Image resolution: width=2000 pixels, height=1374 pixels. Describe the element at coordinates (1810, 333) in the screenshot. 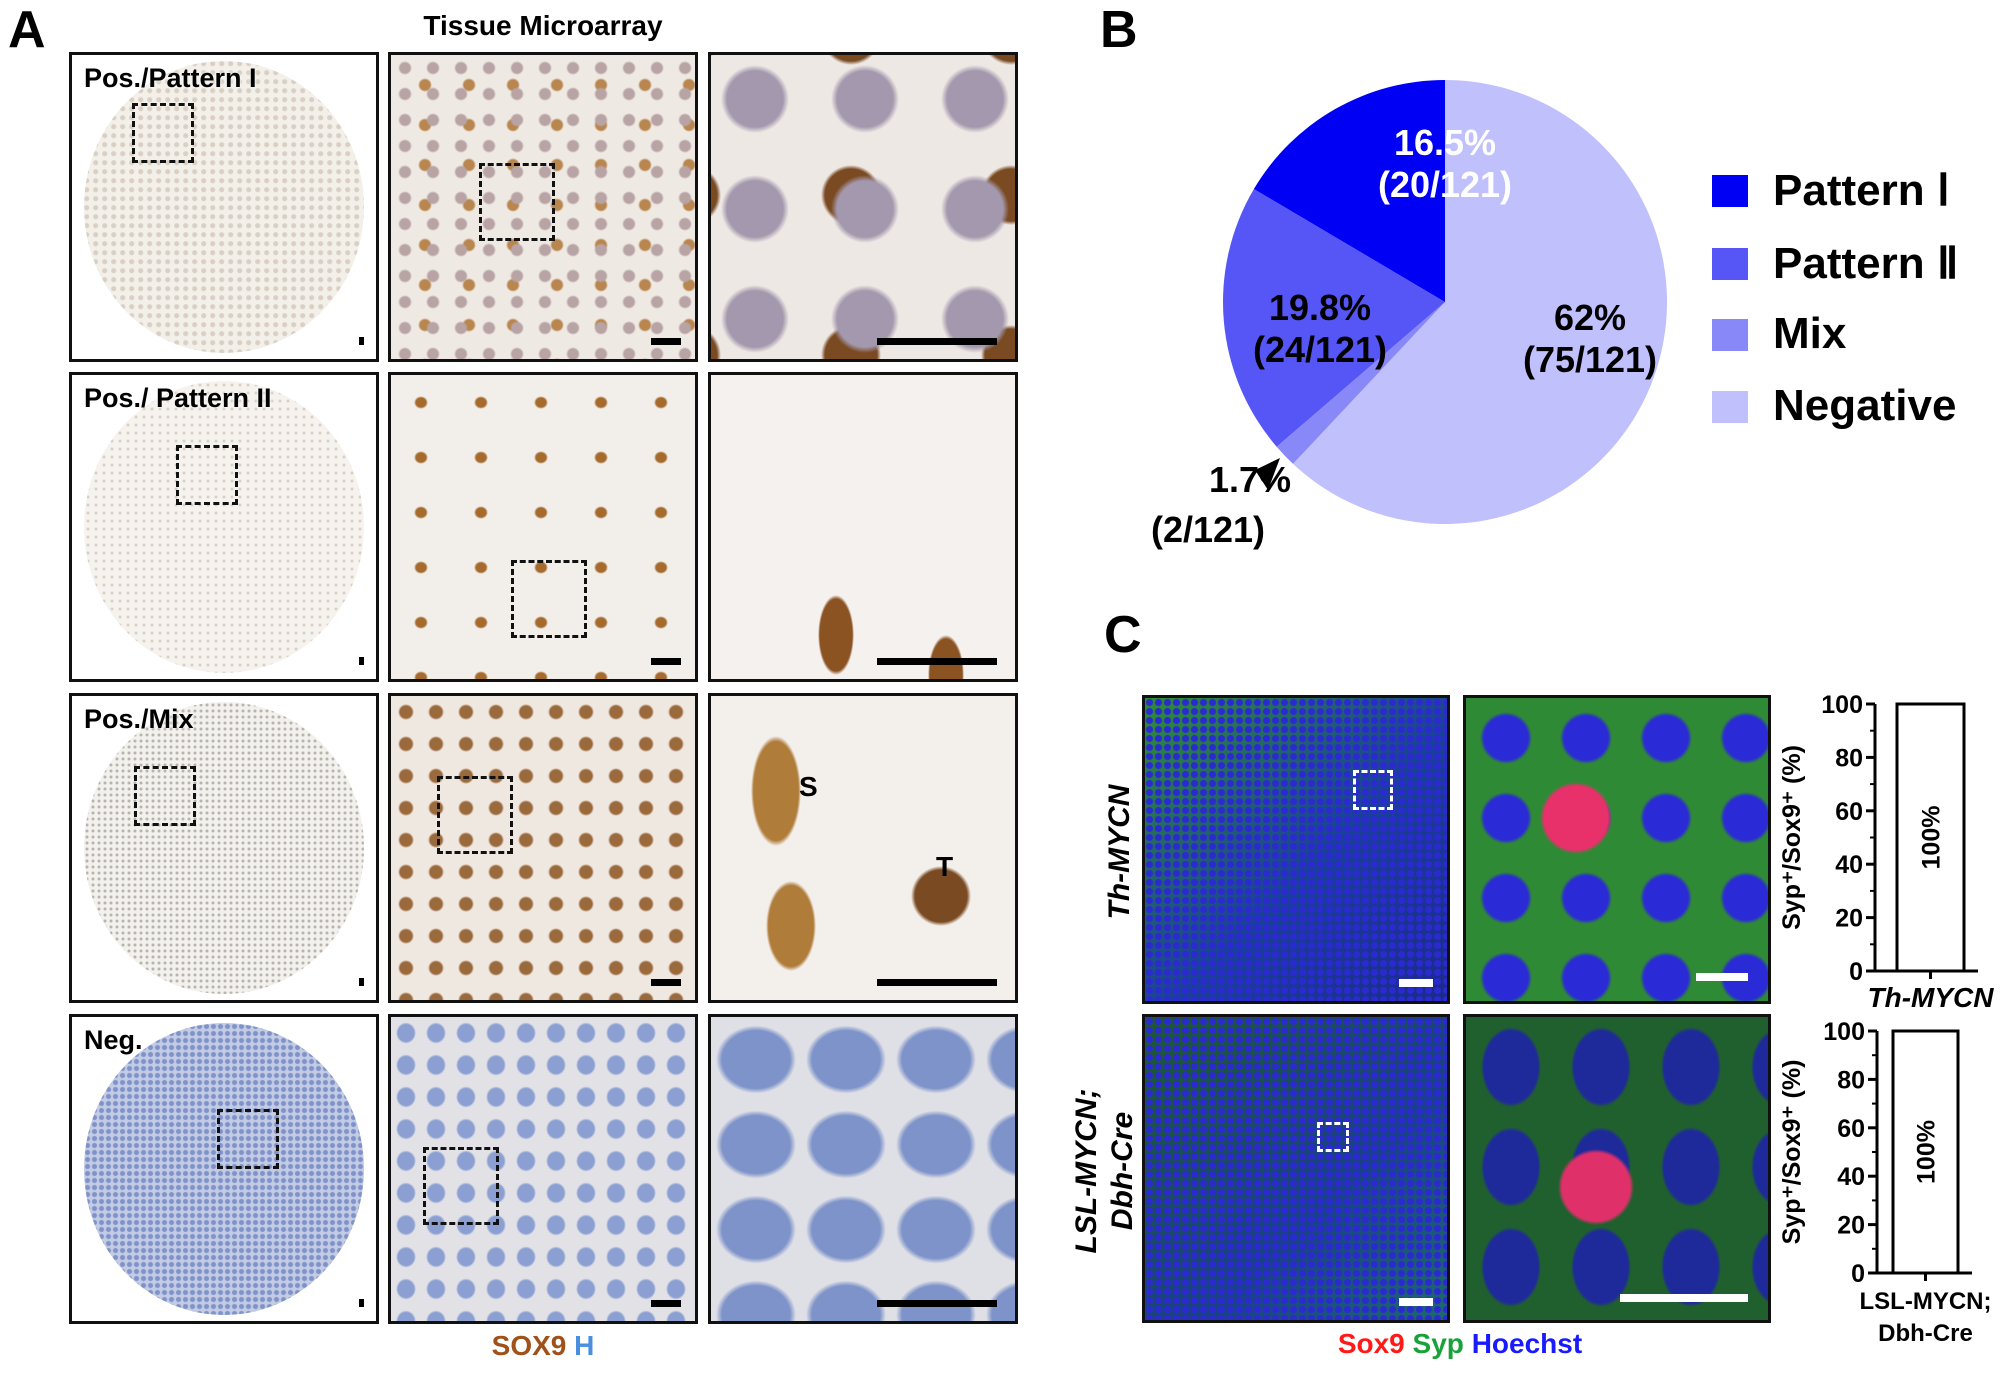

I see `legend-label: Mix` at that location.